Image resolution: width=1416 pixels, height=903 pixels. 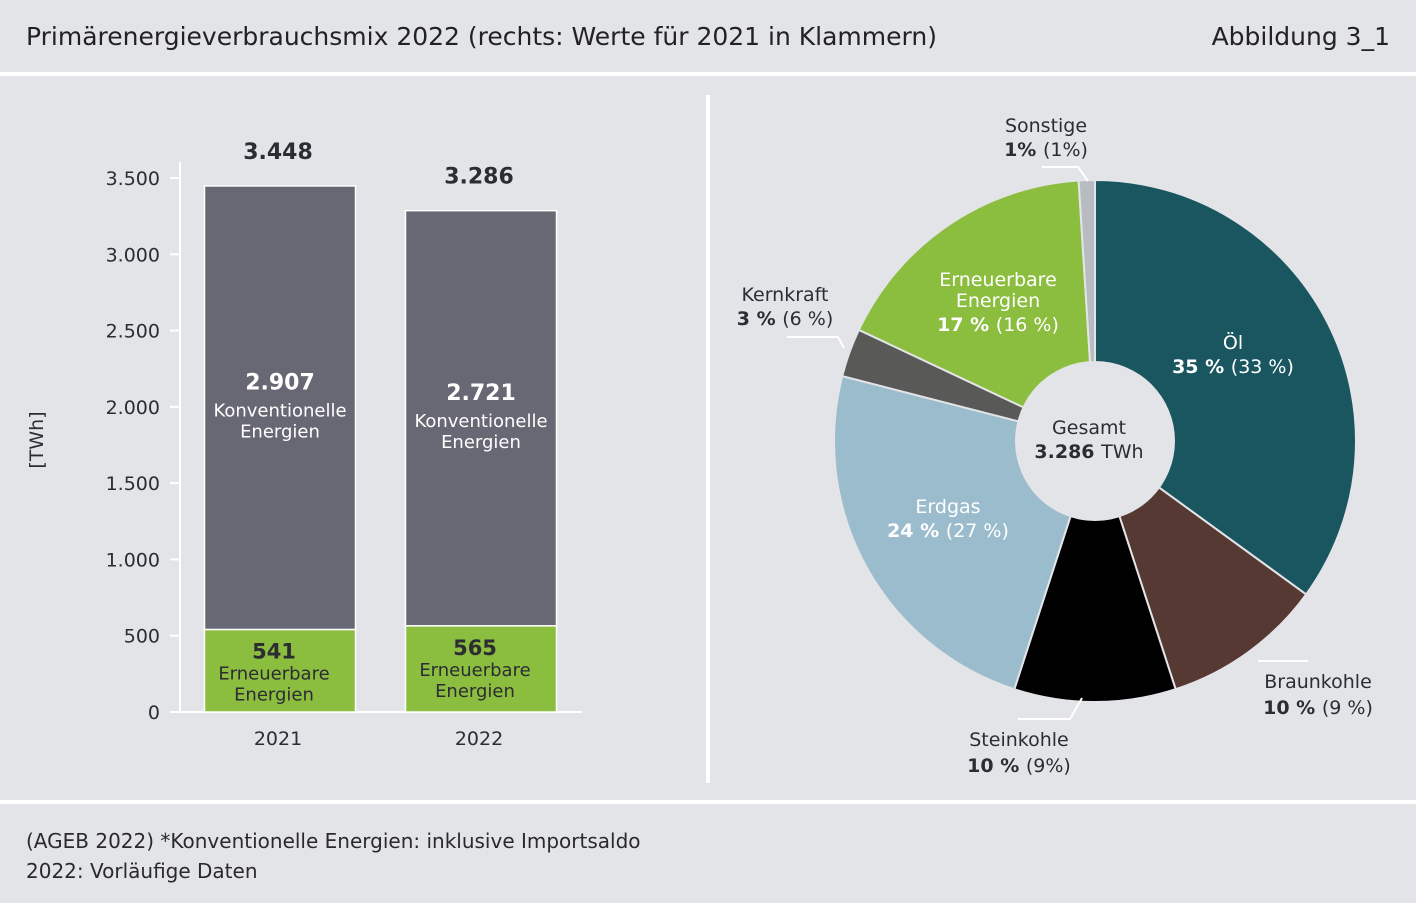 I want to click on y-tick-label: 0, so click(x=154, y=713).